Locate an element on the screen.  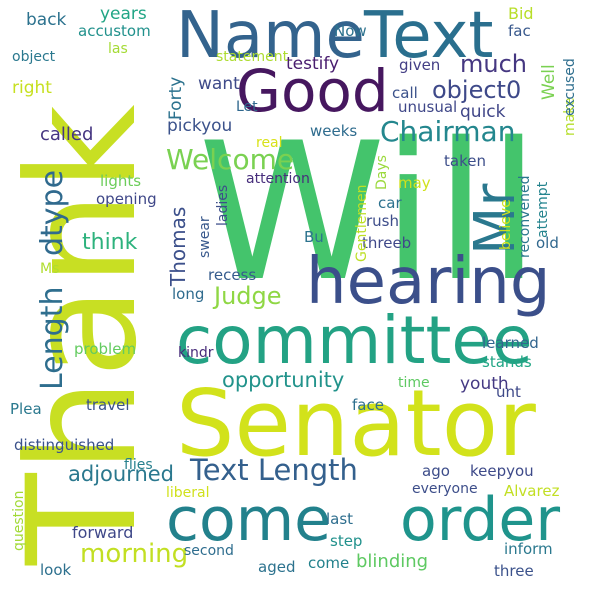
word-come-small: come is located at coordinates (329, 563).